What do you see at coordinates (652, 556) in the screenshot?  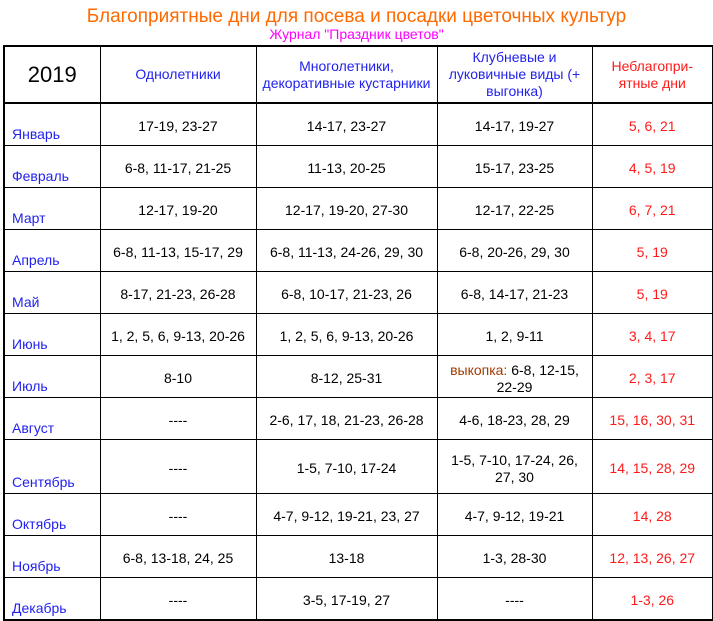 I see `unfavorable-cell: 12, 13, 26, 27` at bounding box center [652, 556].